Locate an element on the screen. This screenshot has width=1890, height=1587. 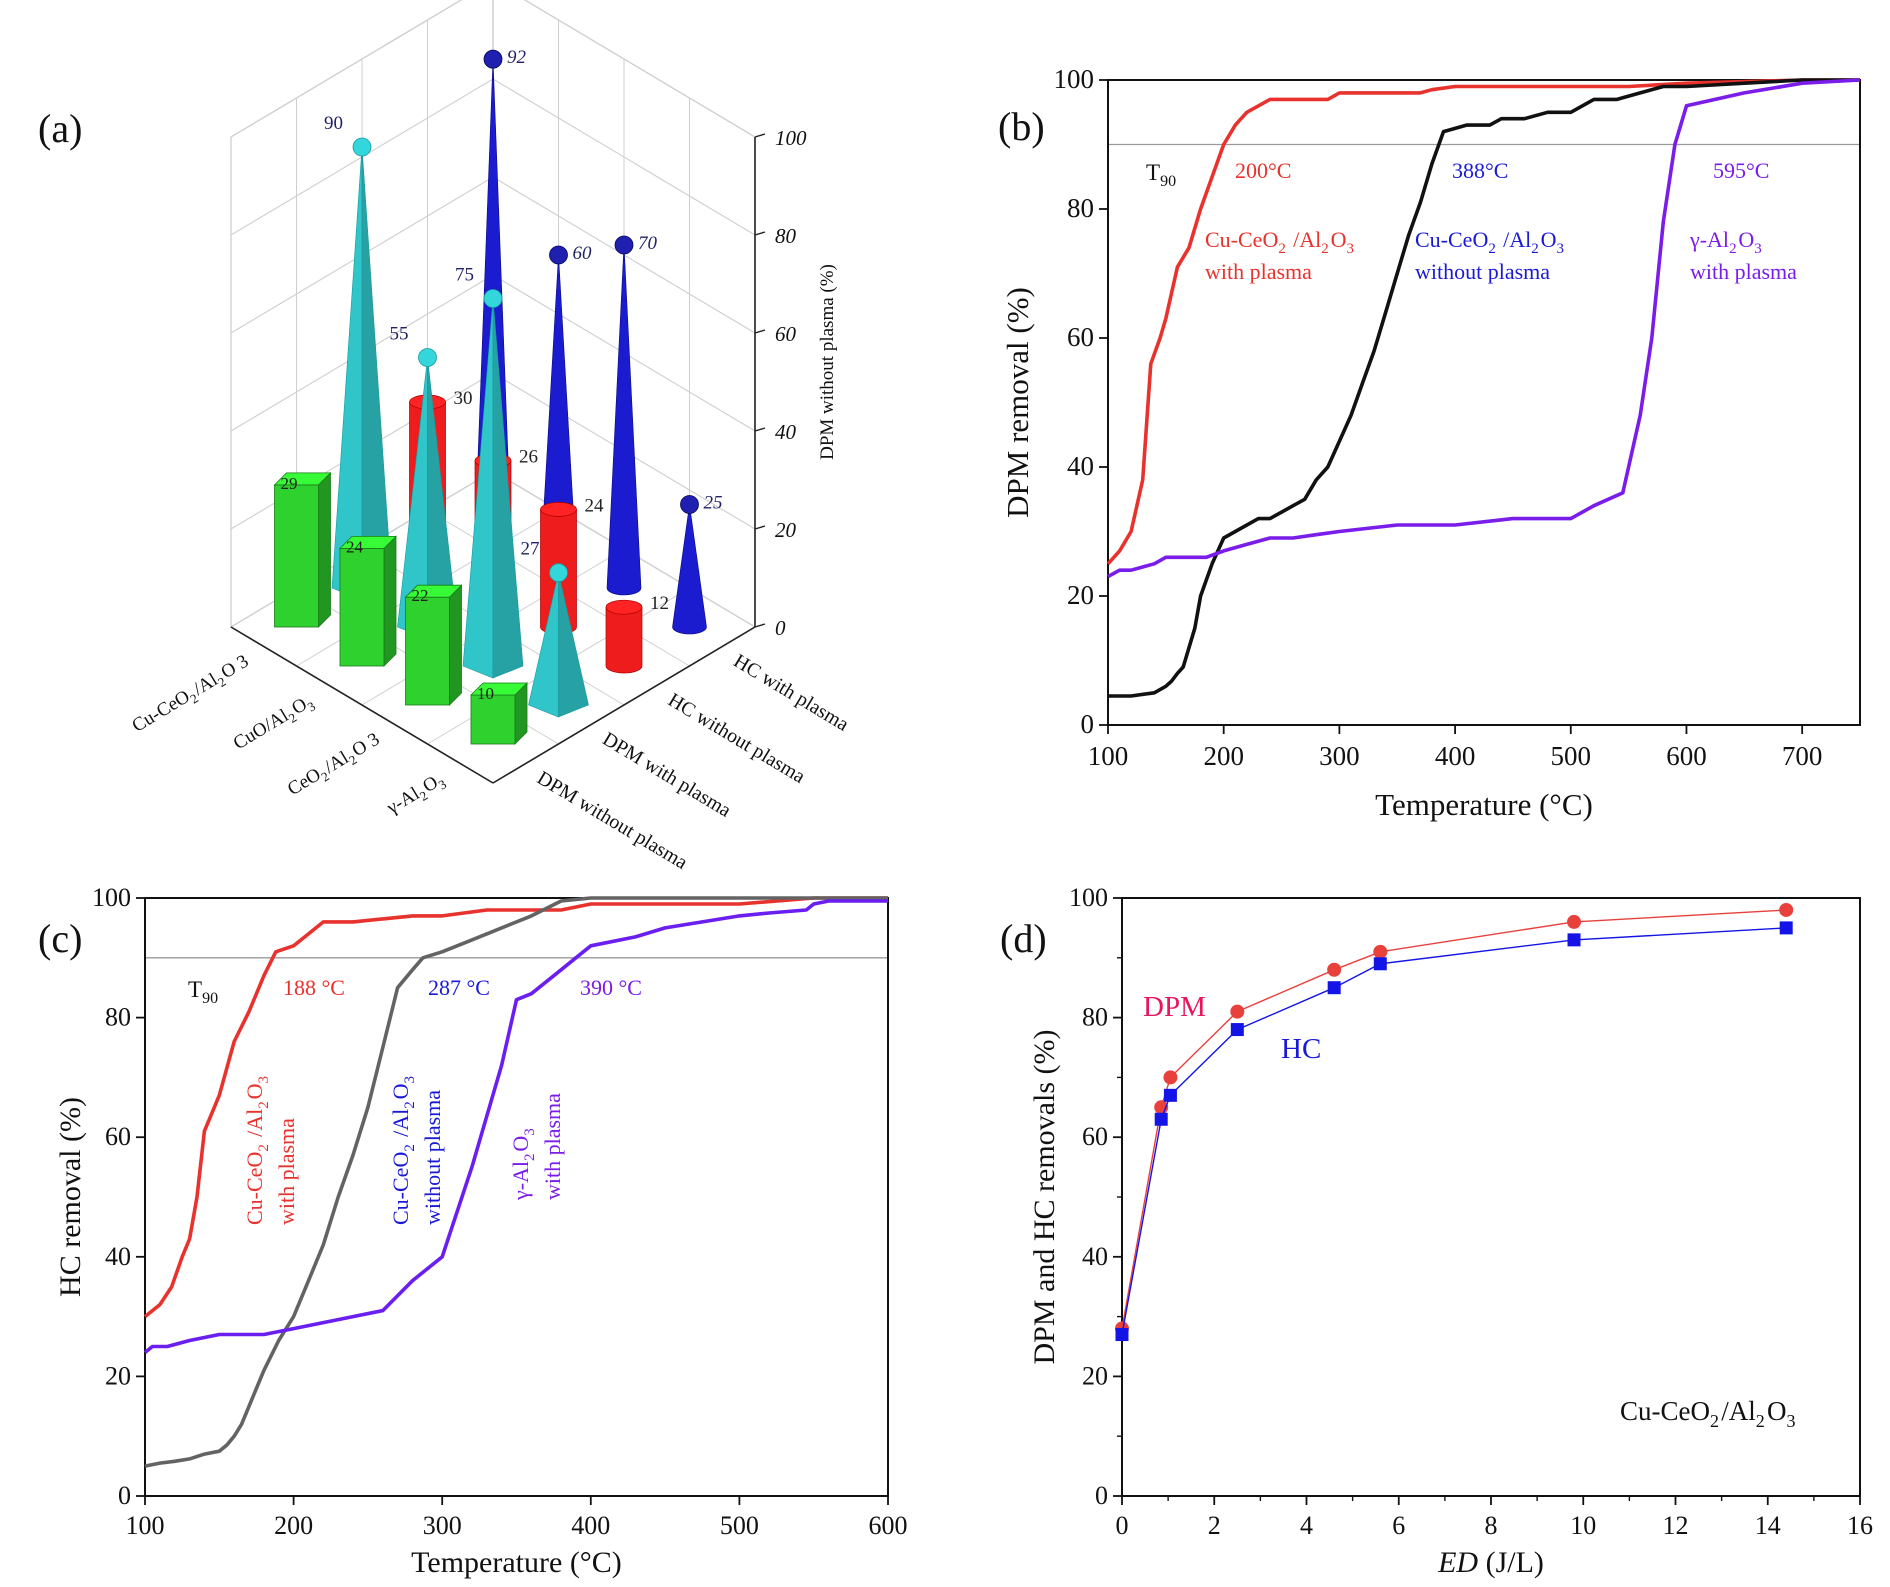
series-label-dpm: DPM is located at coordinates (1174, 1007).